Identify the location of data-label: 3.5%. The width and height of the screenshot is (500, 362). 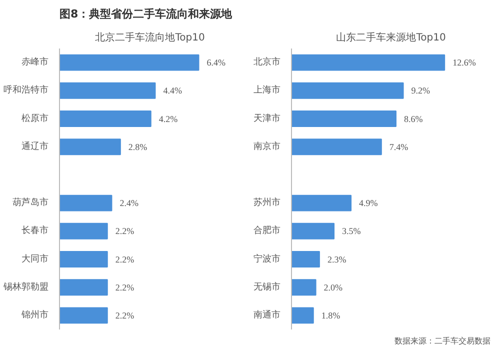
(352, 231).